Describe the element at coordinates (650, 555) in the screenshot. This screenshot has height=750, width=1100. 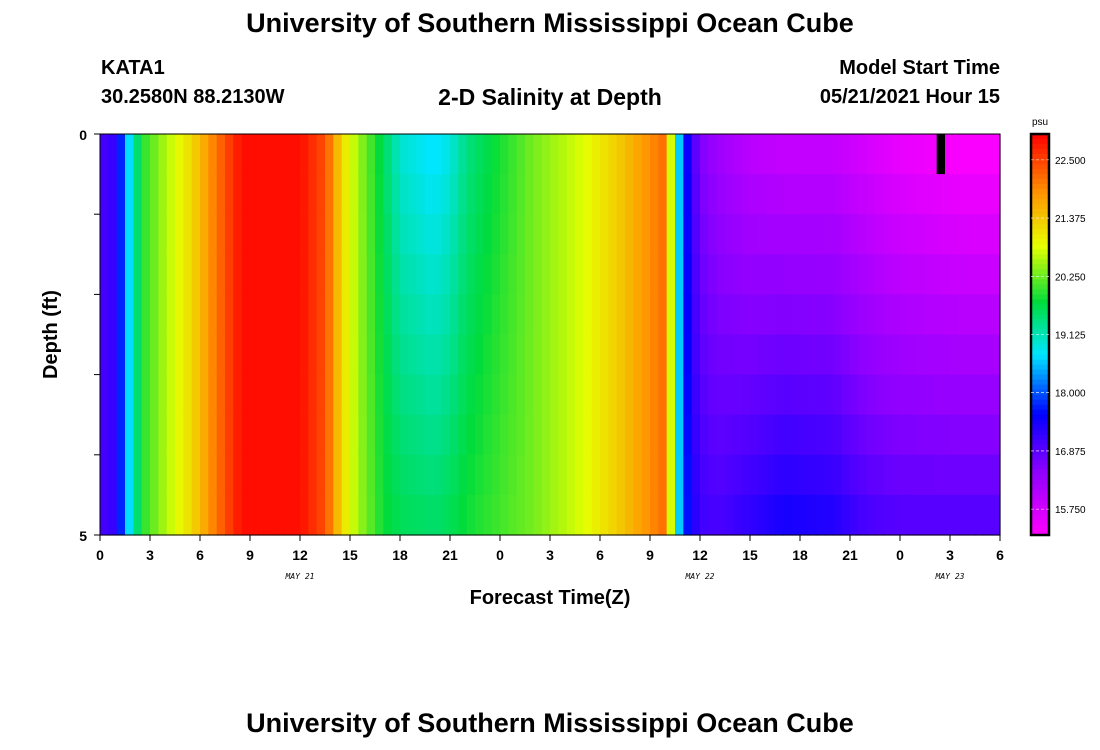
I see `x-tick-label: 9` at that location.